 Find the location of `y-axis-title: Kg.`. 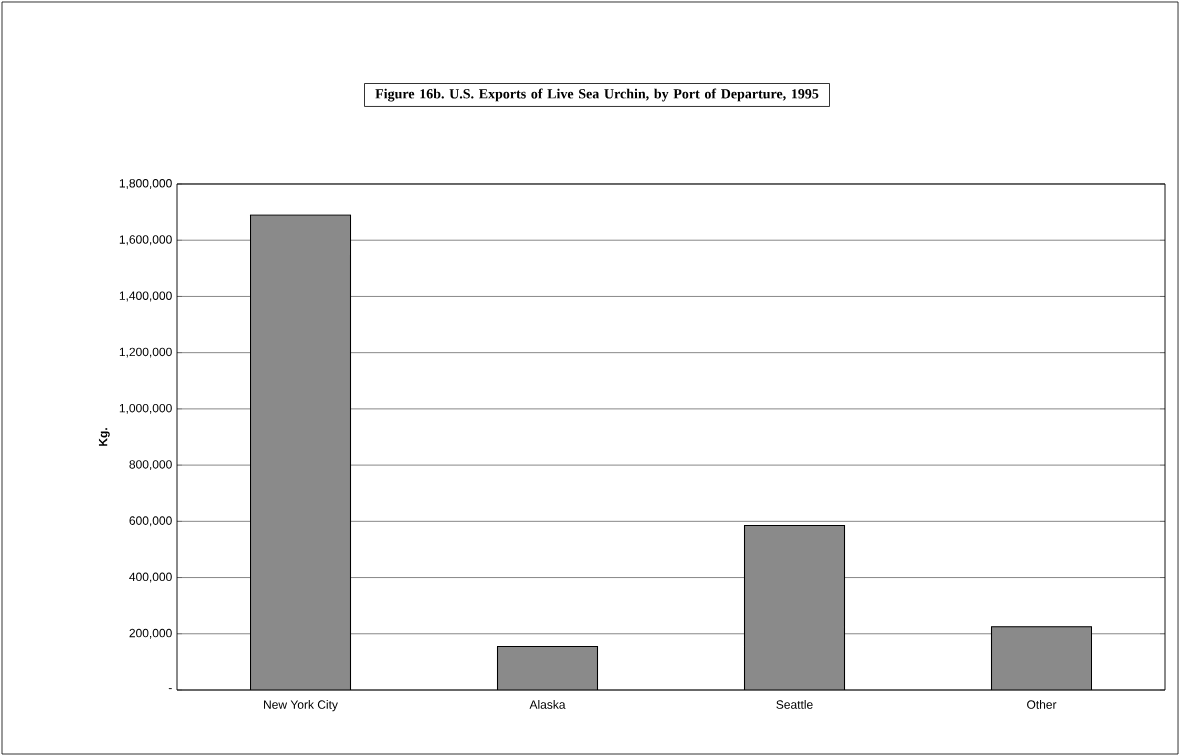

y-axis-title: Kg. is located at coordinates (104, 437).